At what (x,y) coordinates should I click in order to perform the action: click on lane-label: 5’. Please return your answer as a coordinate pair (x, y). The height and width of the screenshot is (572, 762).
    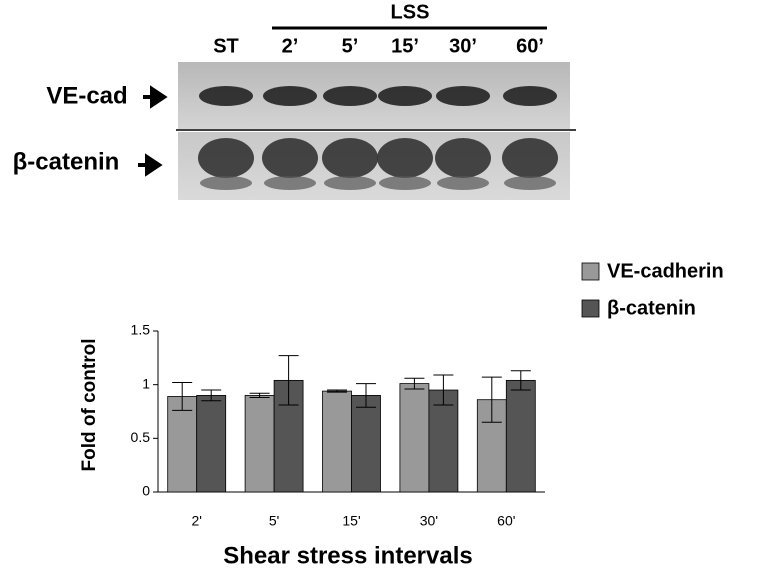
    Looking at the image, I should click on (350, 46).